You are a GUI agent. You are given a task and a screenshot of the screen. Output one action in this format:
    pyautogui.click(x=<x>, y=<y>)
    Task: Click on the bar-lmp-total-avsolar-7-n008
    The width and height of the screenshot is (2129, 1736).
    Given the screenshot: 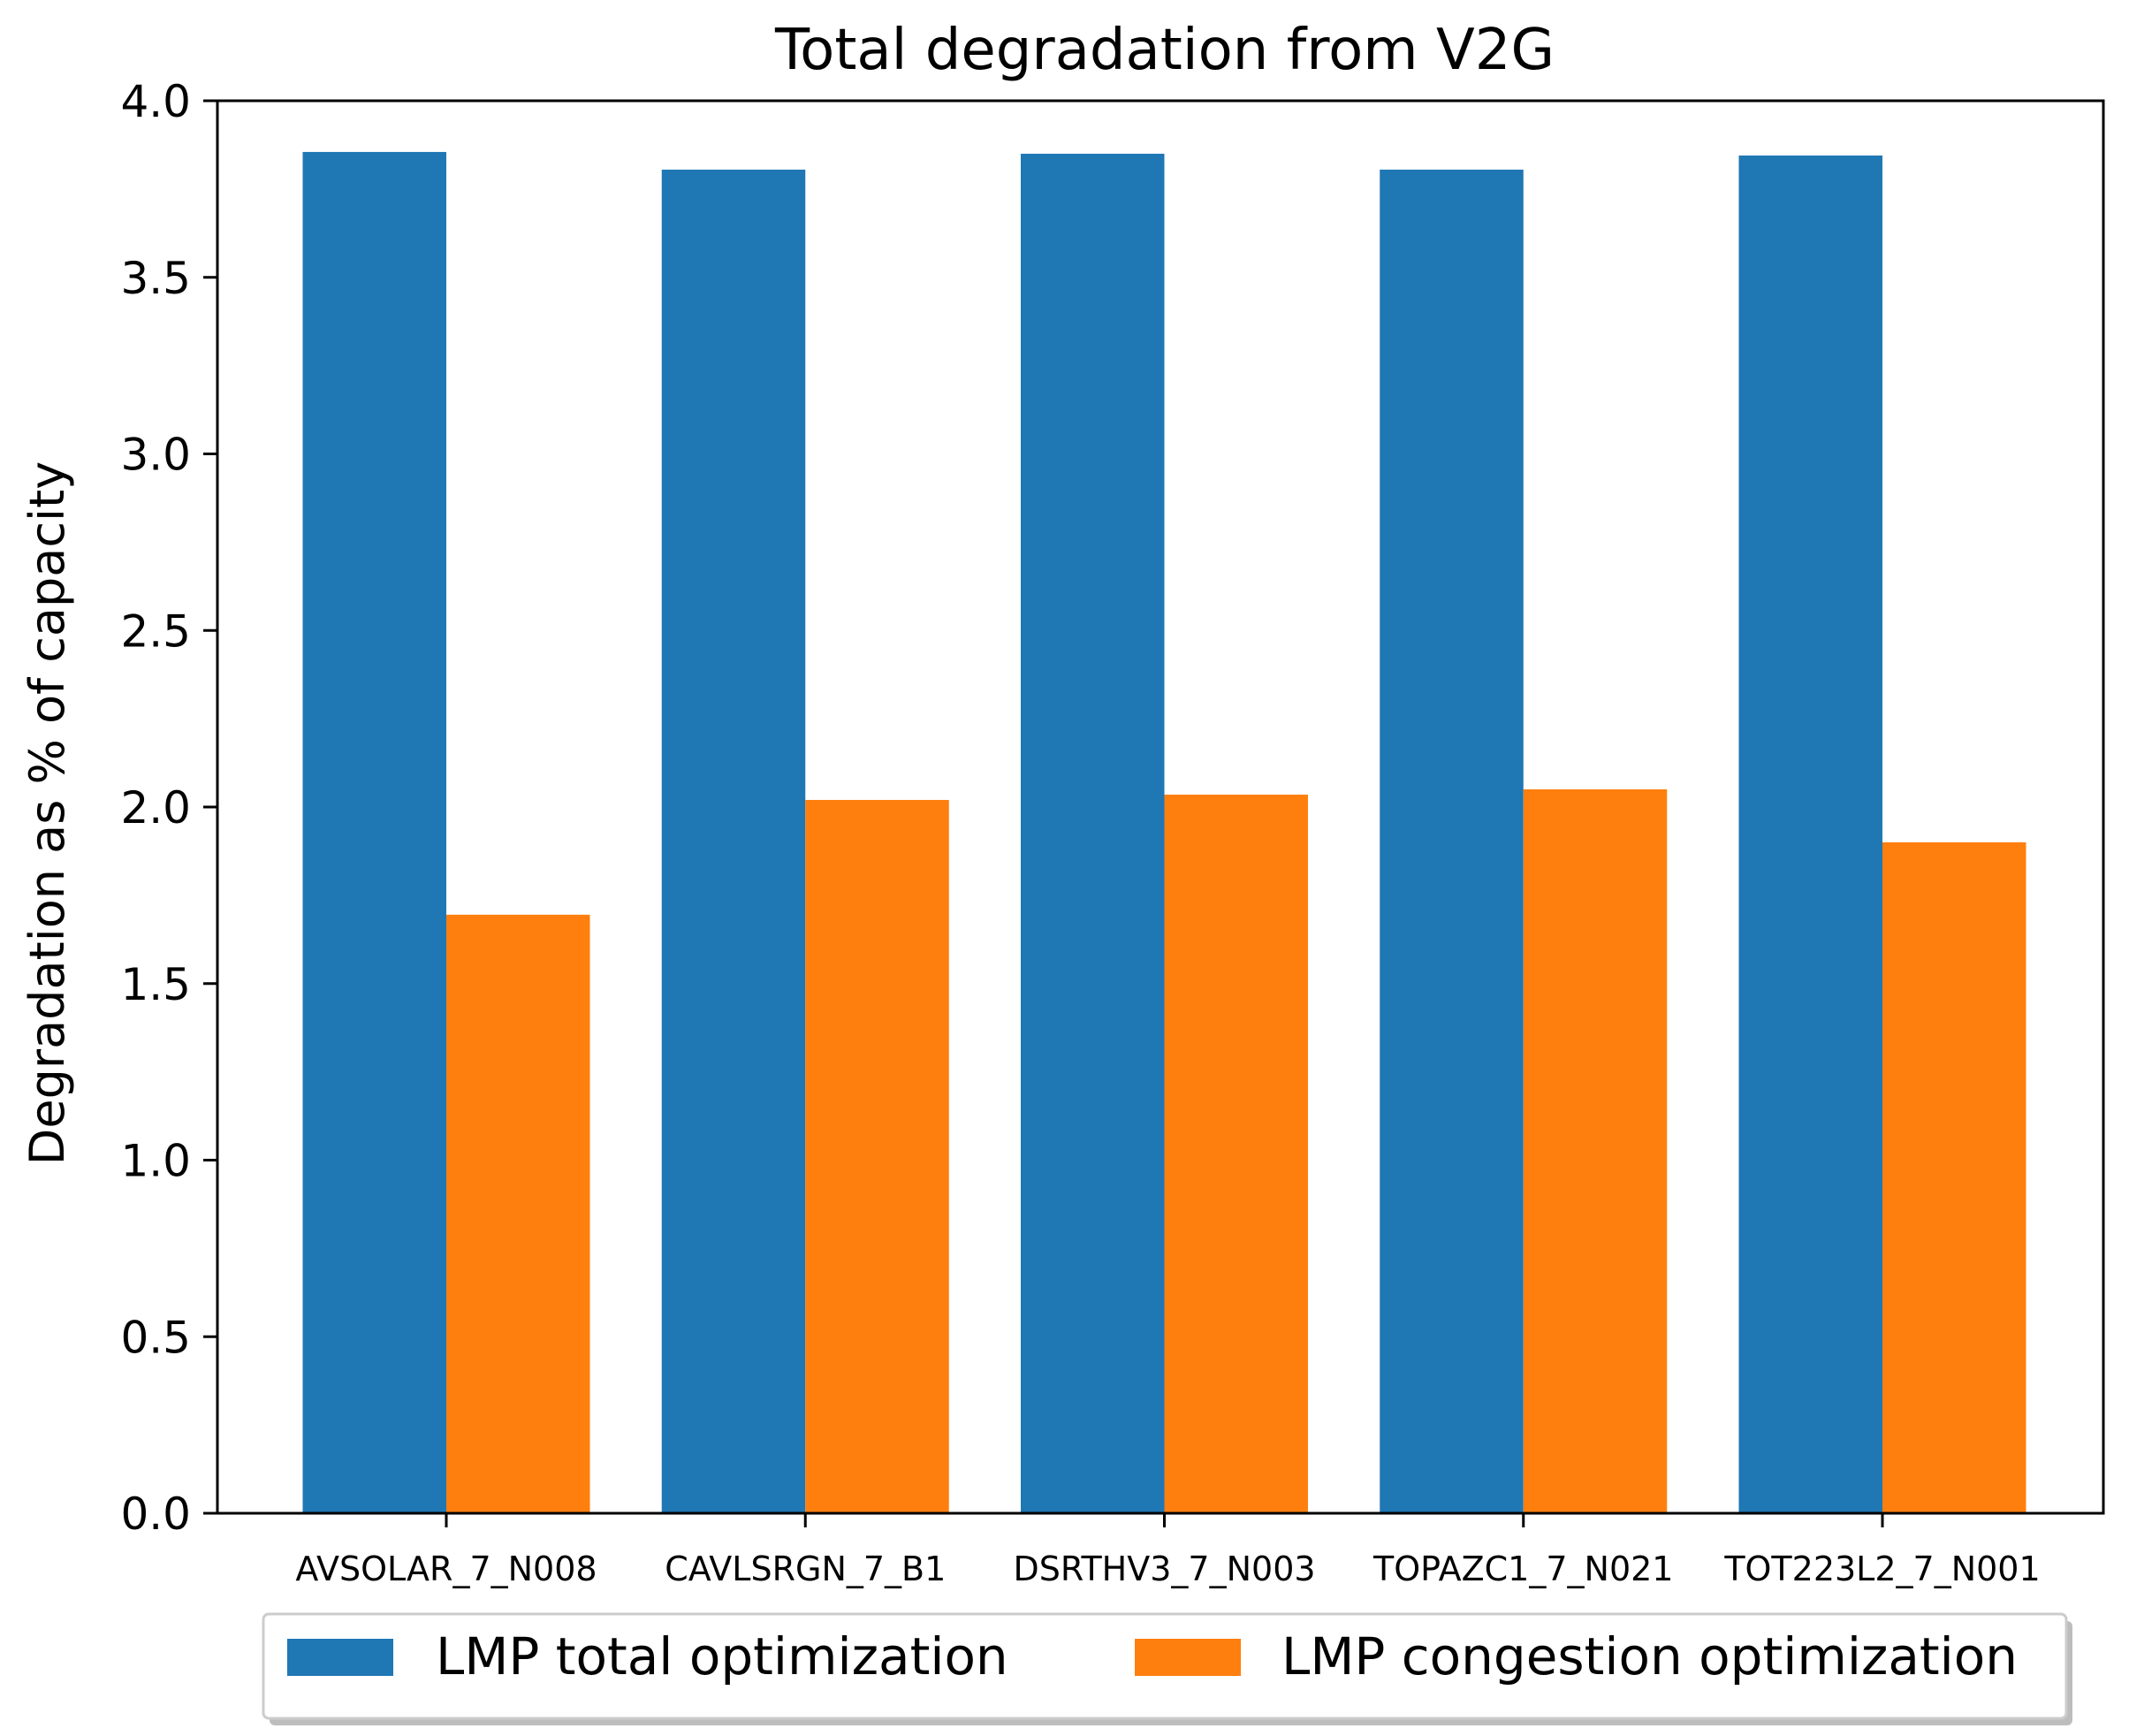 What is the action you would take?
    pyautogui.click(x=374, y=833)
    